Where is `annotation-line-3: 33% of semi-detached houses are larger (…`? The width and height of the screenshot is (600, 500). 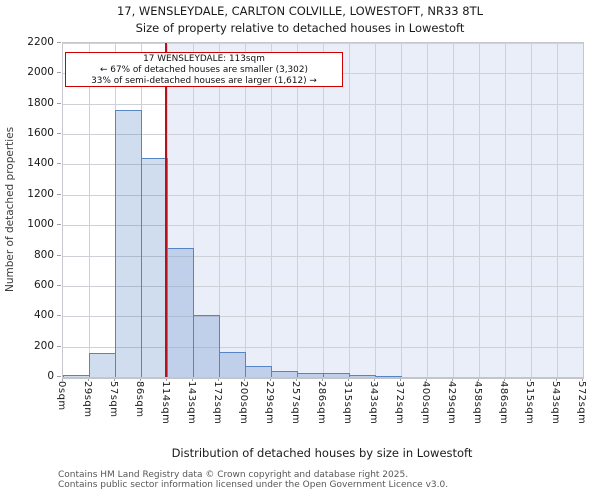 annotation-line-3: 33% of semi-detached houses are larger (… is located at coordinates (204, 81).